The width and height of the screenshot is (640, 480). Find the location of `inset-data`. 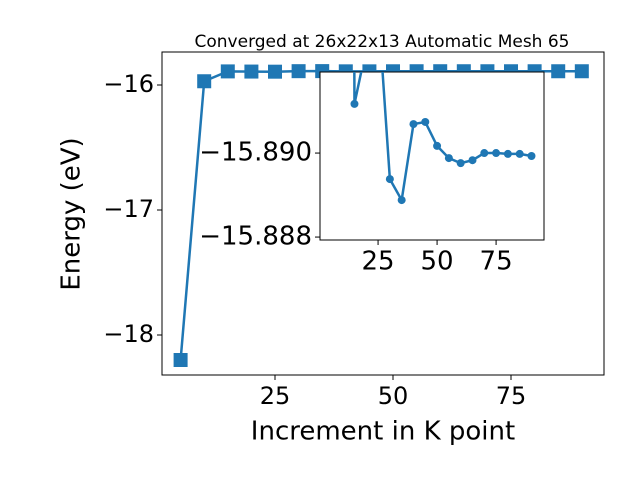

inset-data is located at coordinates (443, 103).